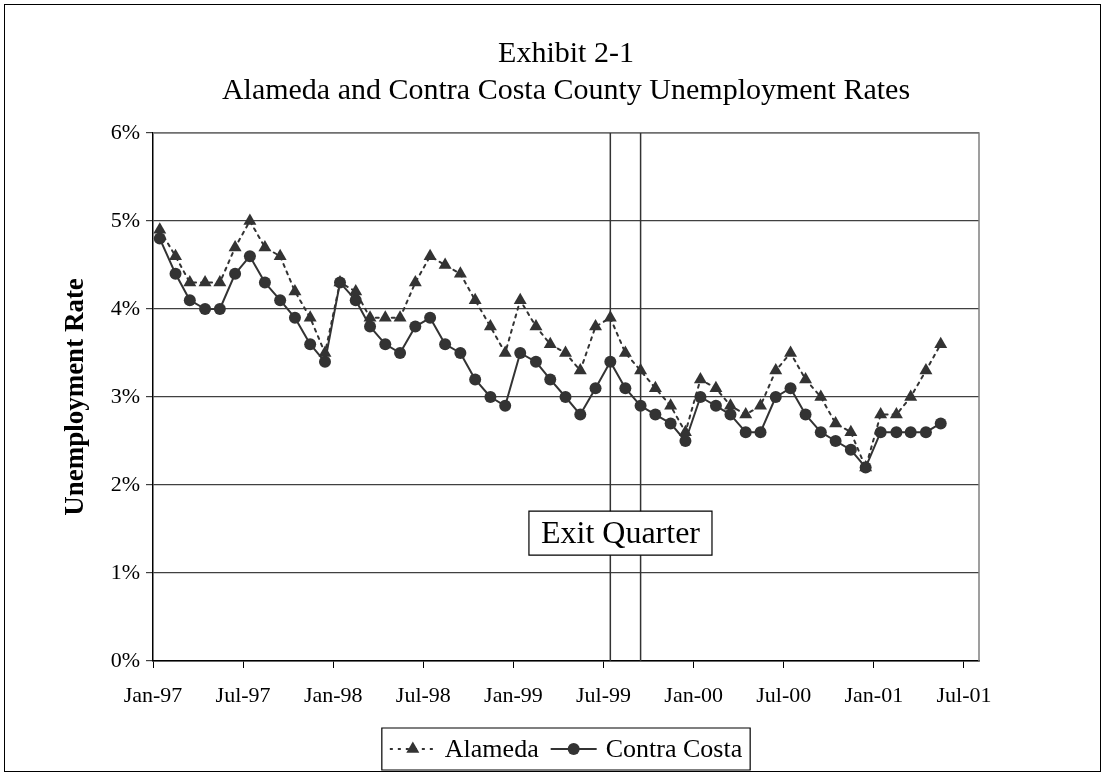 Image resolution: width=1107 pixels, height=778 pixels. I want to click on annotation: Exit Quarter, so click(620, 531).